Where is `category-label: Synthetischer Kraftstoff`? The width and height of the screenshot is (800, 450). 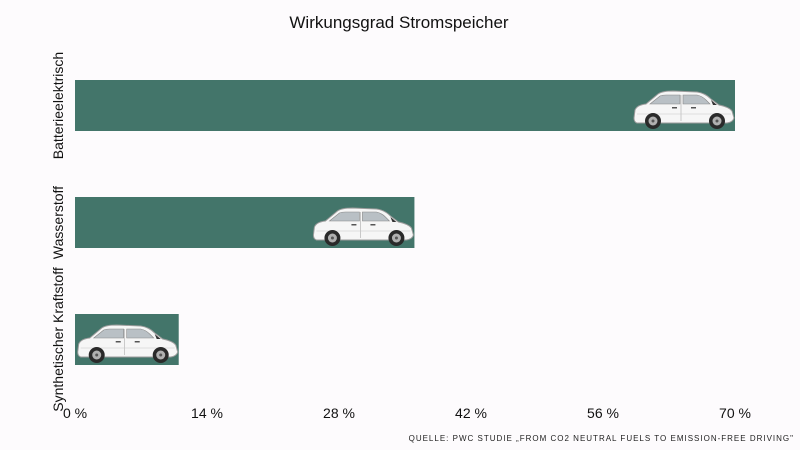 category-label: Synthetischer Kraftstoff is located at coordinates (58, 339).